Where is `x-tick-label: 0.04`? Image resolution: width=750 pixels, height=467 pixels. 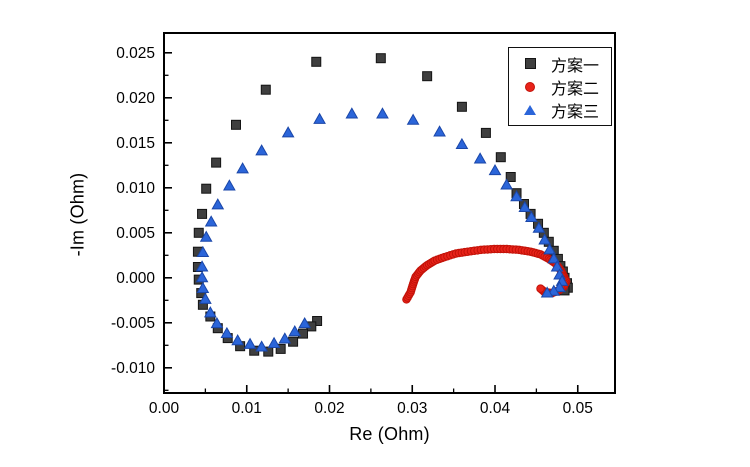
x-tick-label: 0.04 is located at coordinates (495, 408).